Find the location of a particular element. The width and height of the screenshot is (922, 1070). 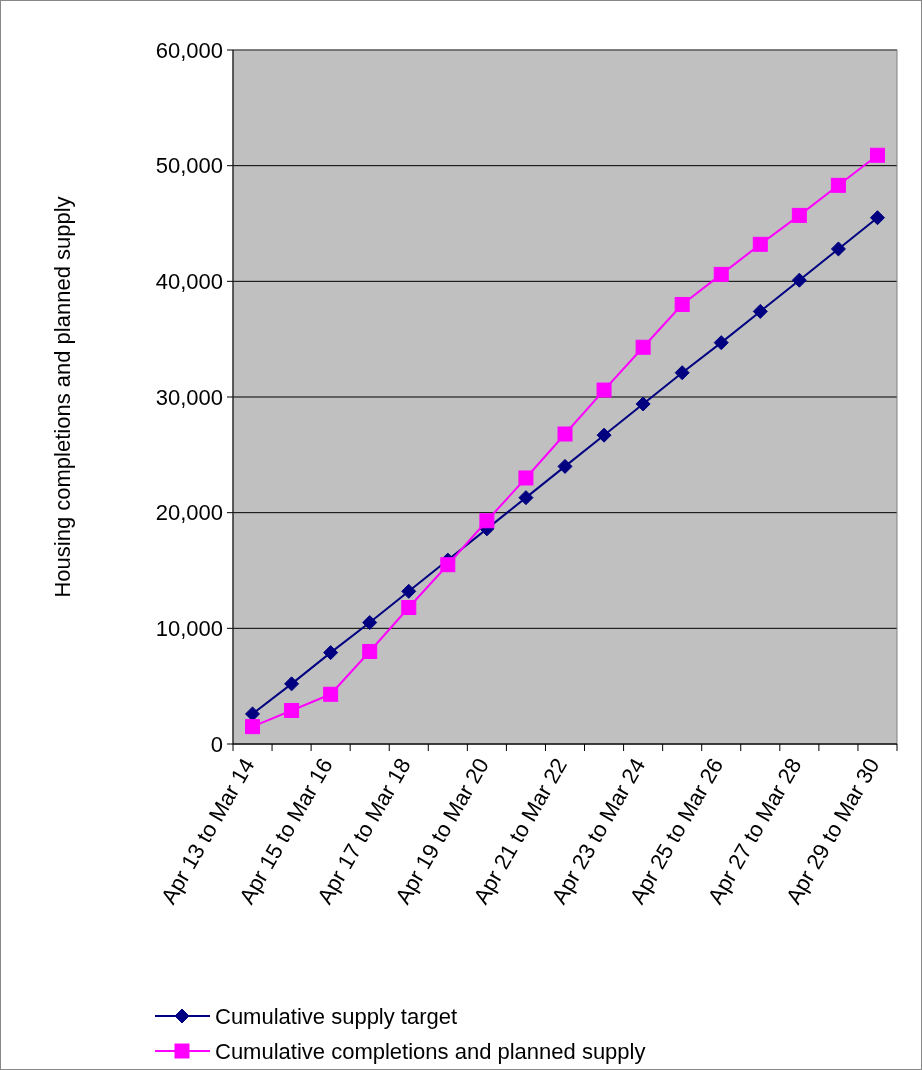

y-tick-label: 0 is located at coordinates (216, 744).